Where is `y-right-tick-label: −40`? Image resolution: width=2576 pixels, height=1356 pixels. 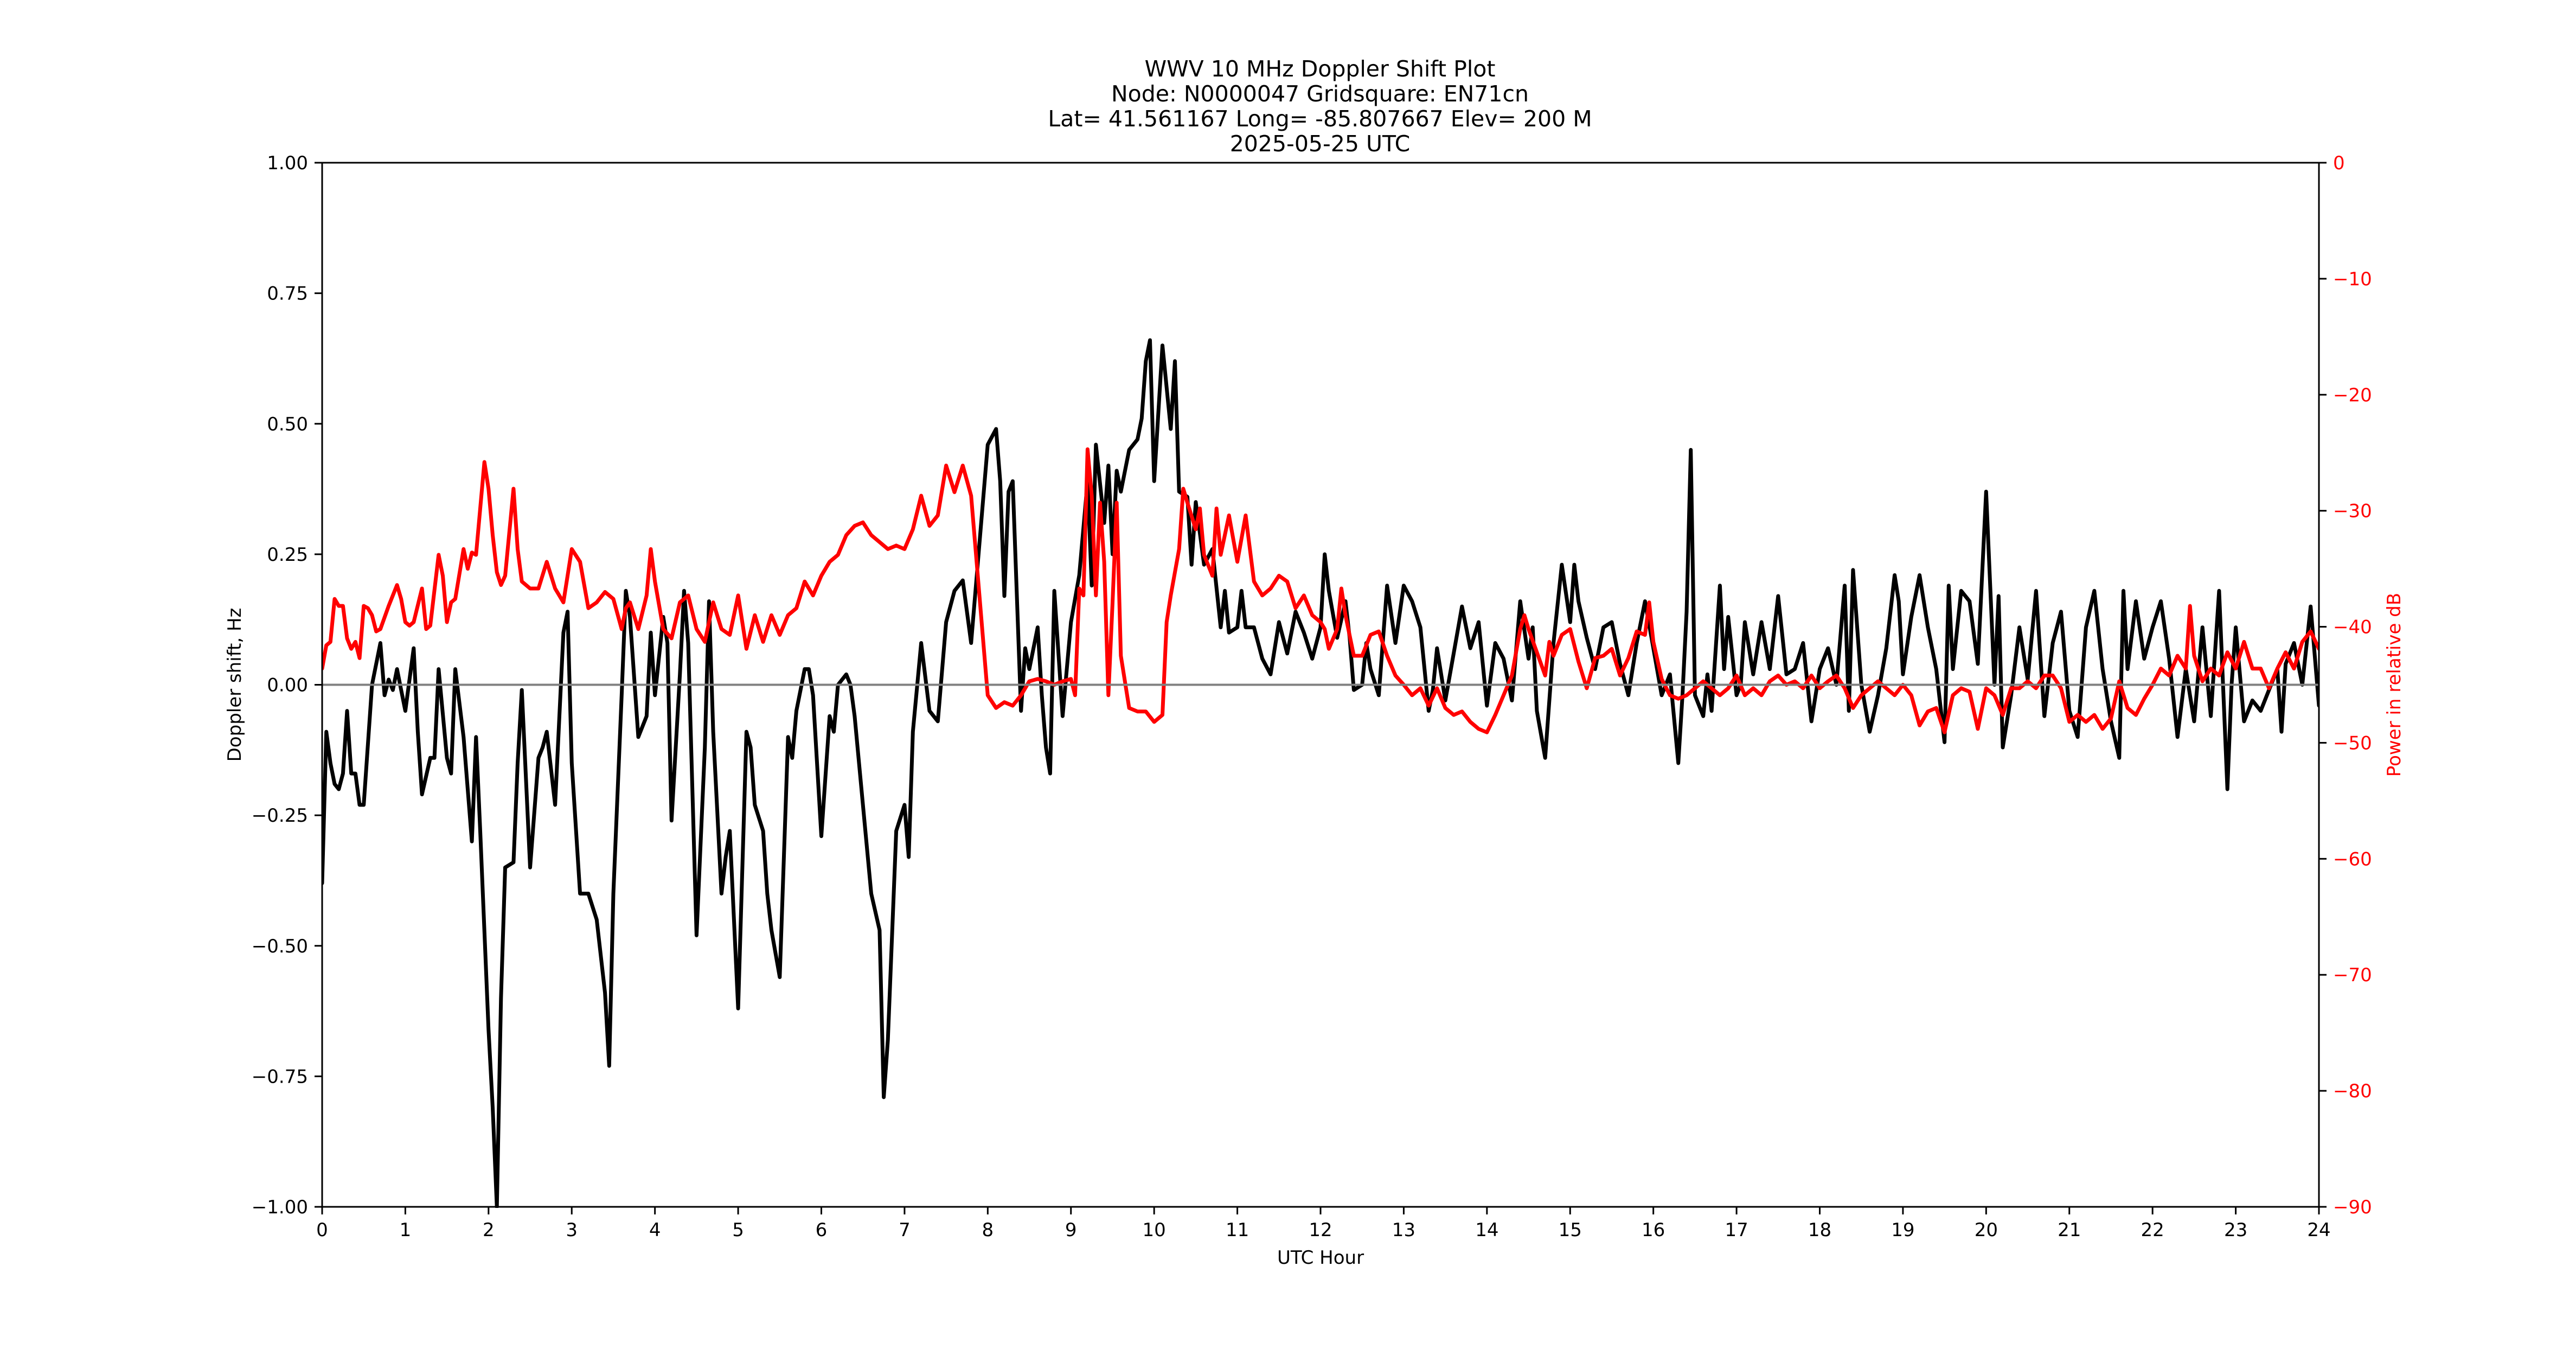 y-right-tick-label: −40 is located at coordinates (2352, 627).